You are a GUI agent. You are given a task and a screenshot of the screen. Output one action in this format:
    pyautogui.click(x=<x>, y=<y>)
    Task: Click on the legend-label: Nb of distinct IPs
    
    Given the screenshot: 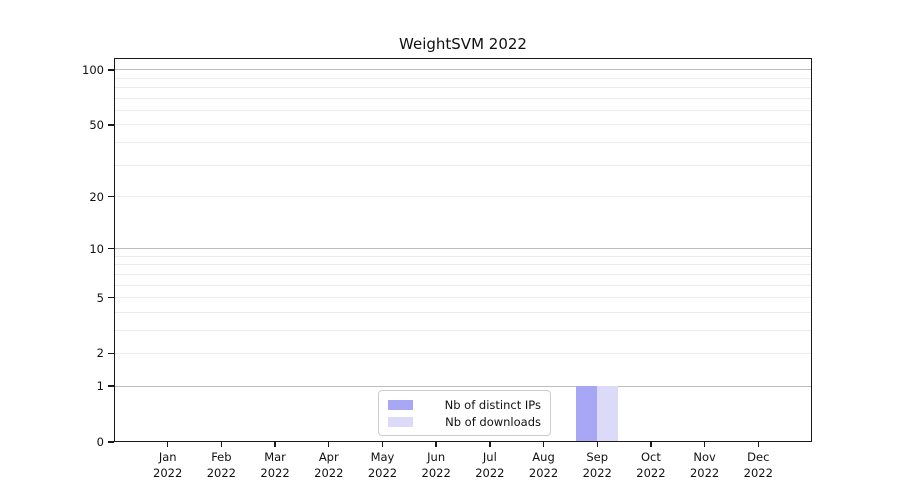 What is the action you would take?
    pyautogui.click(x=492, y=405)
    